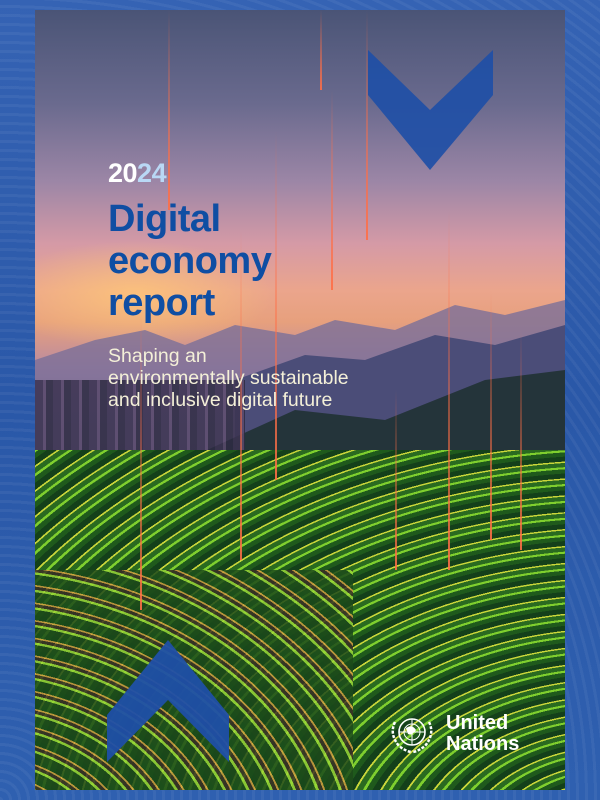  I want to click on report-title: Digital economy report, so click(190, 261).